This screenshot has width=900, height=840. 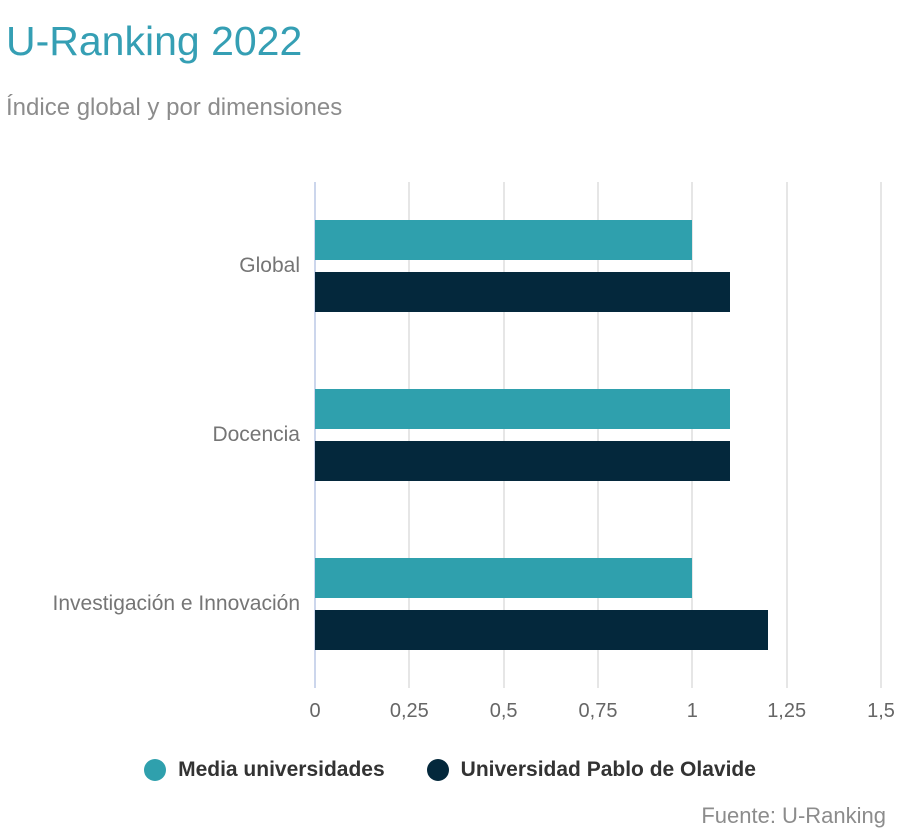 What do you see at coordinates (523, 292) in the screenshot?
I see `bar-universidad-pablo-de-olavide-global` at bounding box center [523, 292].